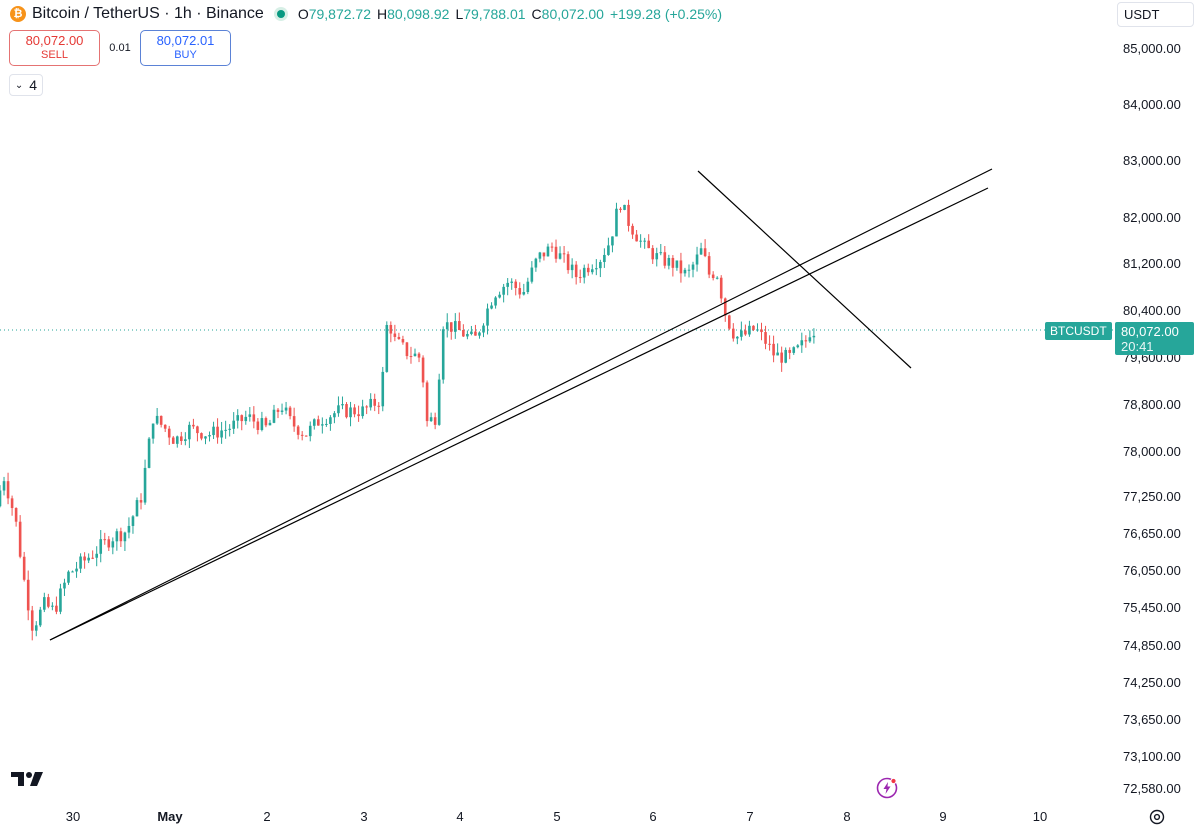  I want to click on currency-select: USDT, so click(1155, 14).